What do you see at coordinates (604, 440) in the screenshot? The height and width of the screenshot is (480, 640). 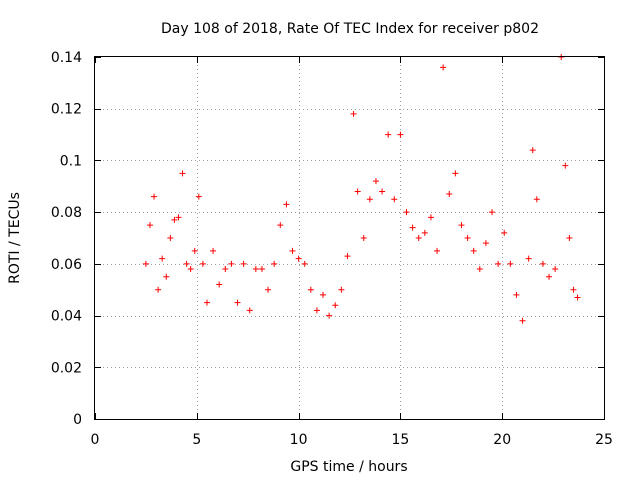 I see `x-tick-label: 25` at bounding box center [604, 440].